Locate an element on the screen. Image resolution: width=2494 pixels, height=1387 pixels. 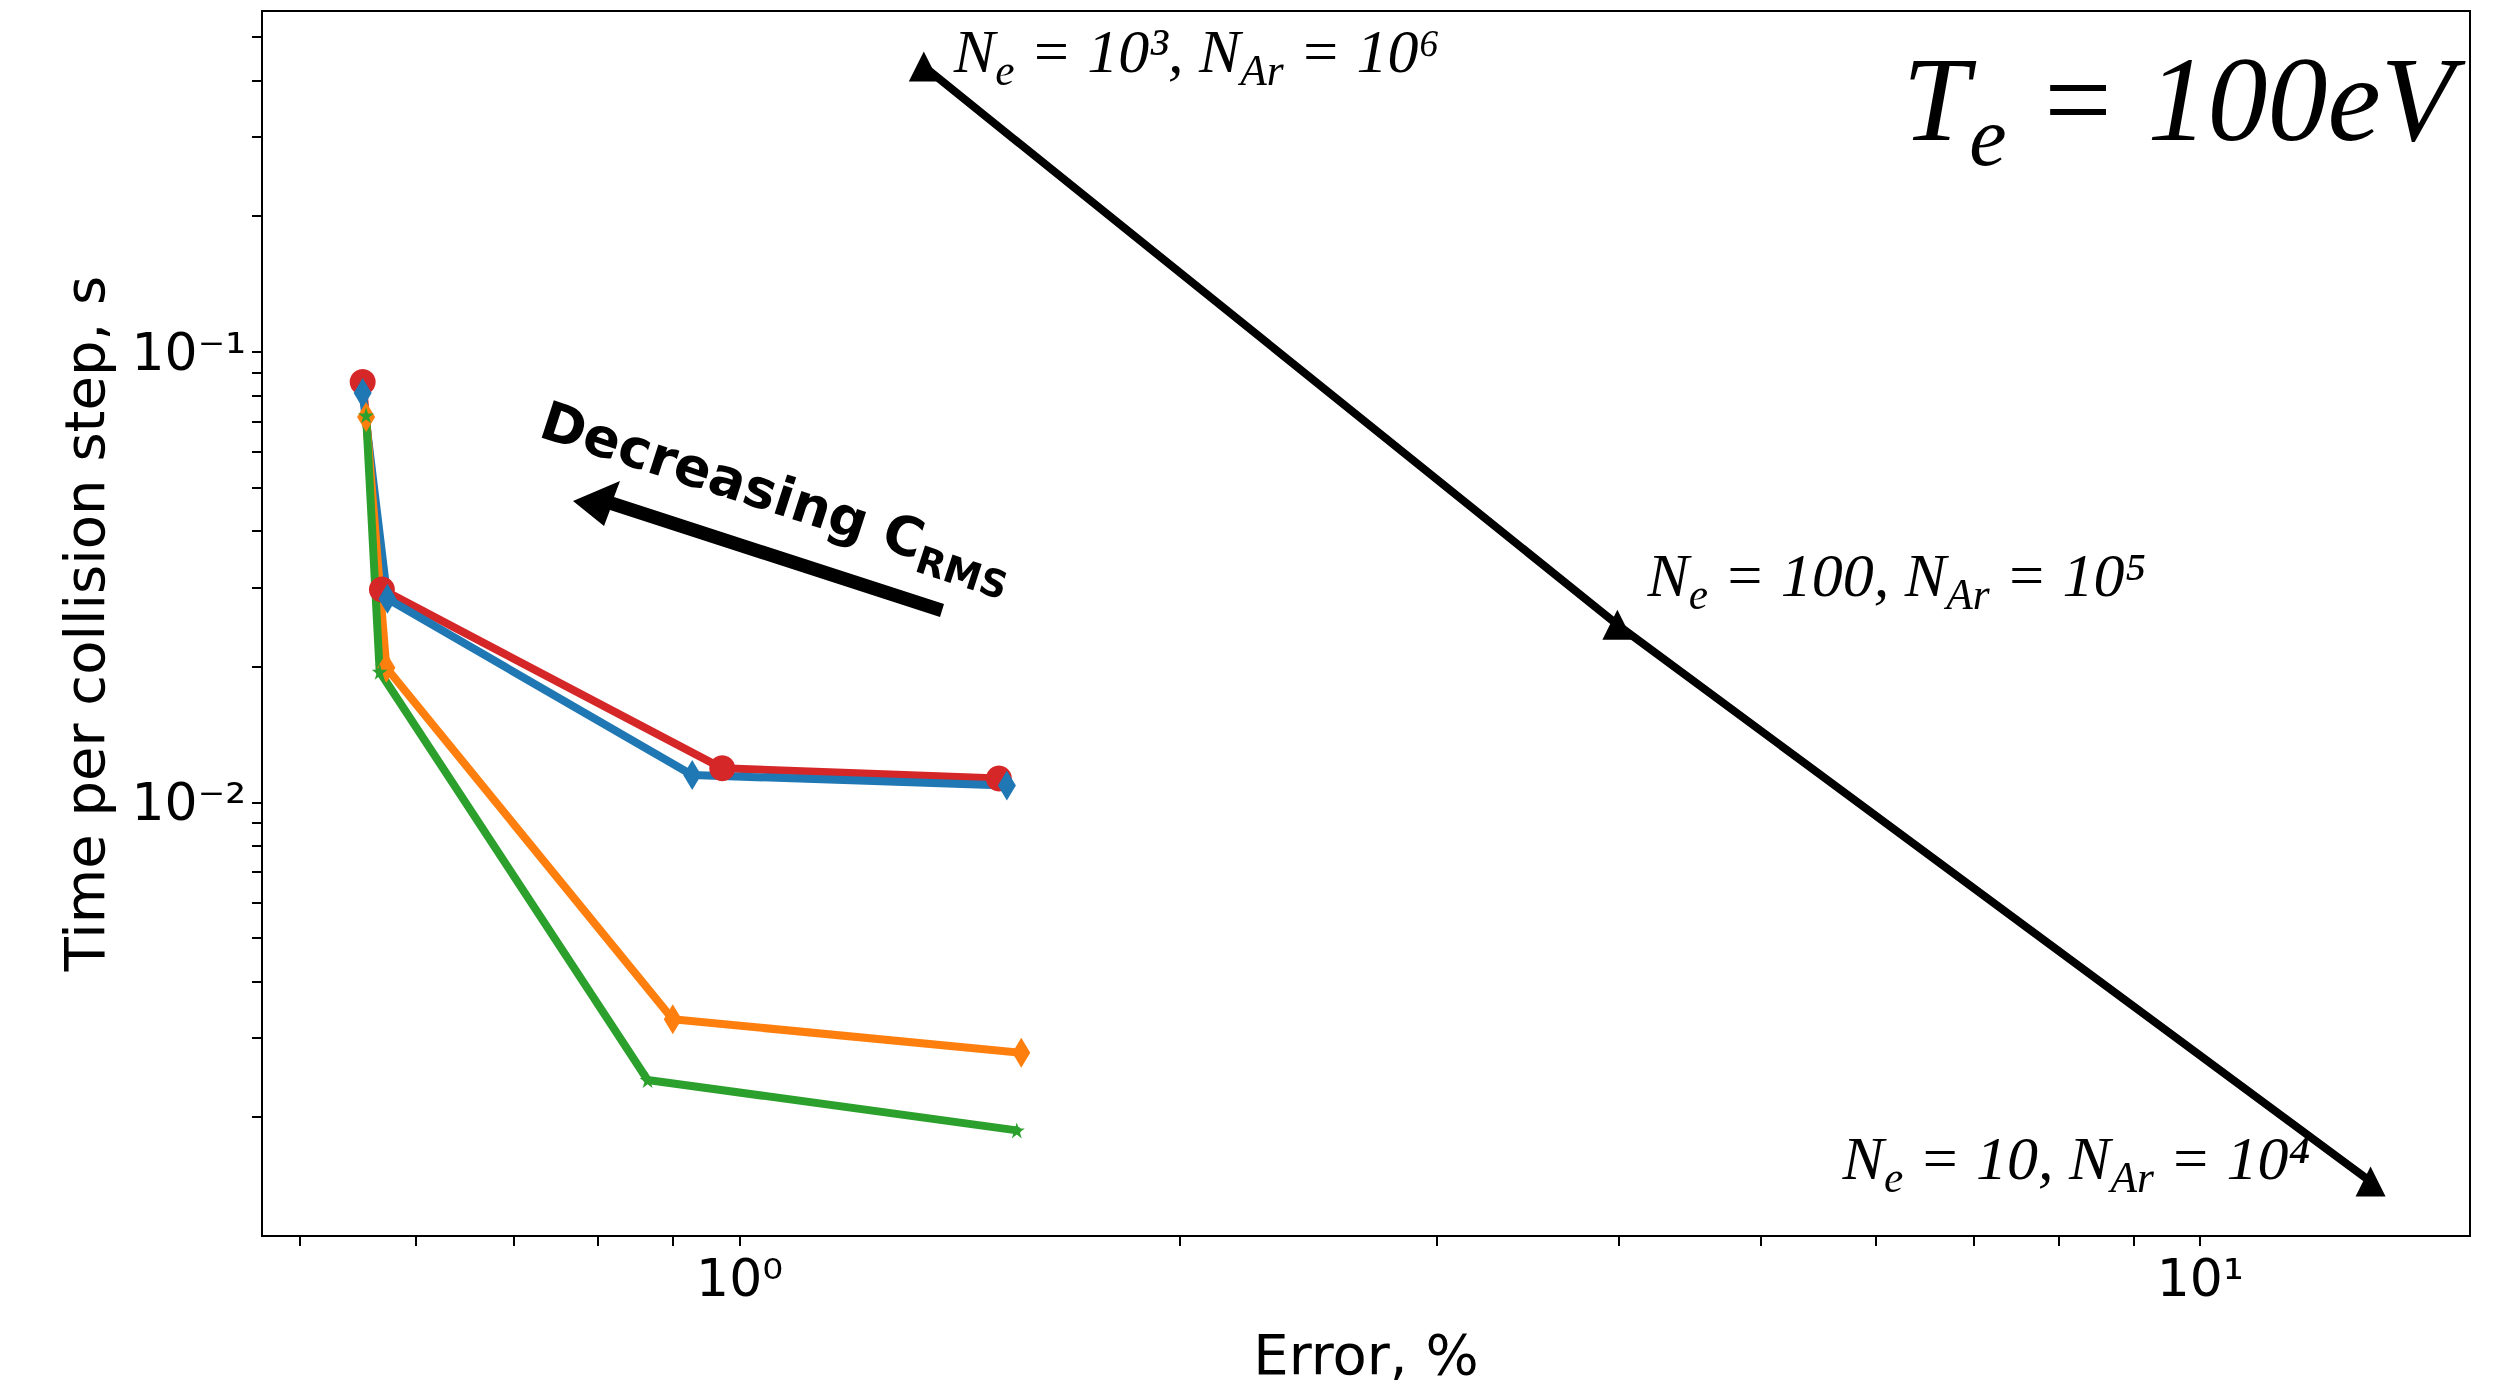
y-tick-label: 10⁻¹ is located at coordinates (188, 351).